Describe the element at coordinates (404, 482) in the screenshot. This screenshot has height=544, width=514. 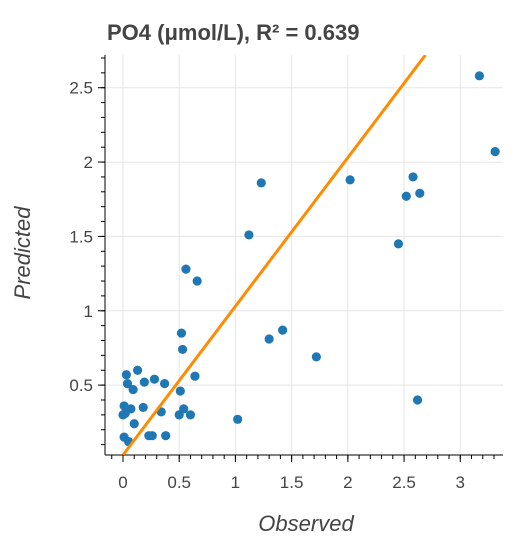
I see `x-tick-label-5: 2.5` at that location.